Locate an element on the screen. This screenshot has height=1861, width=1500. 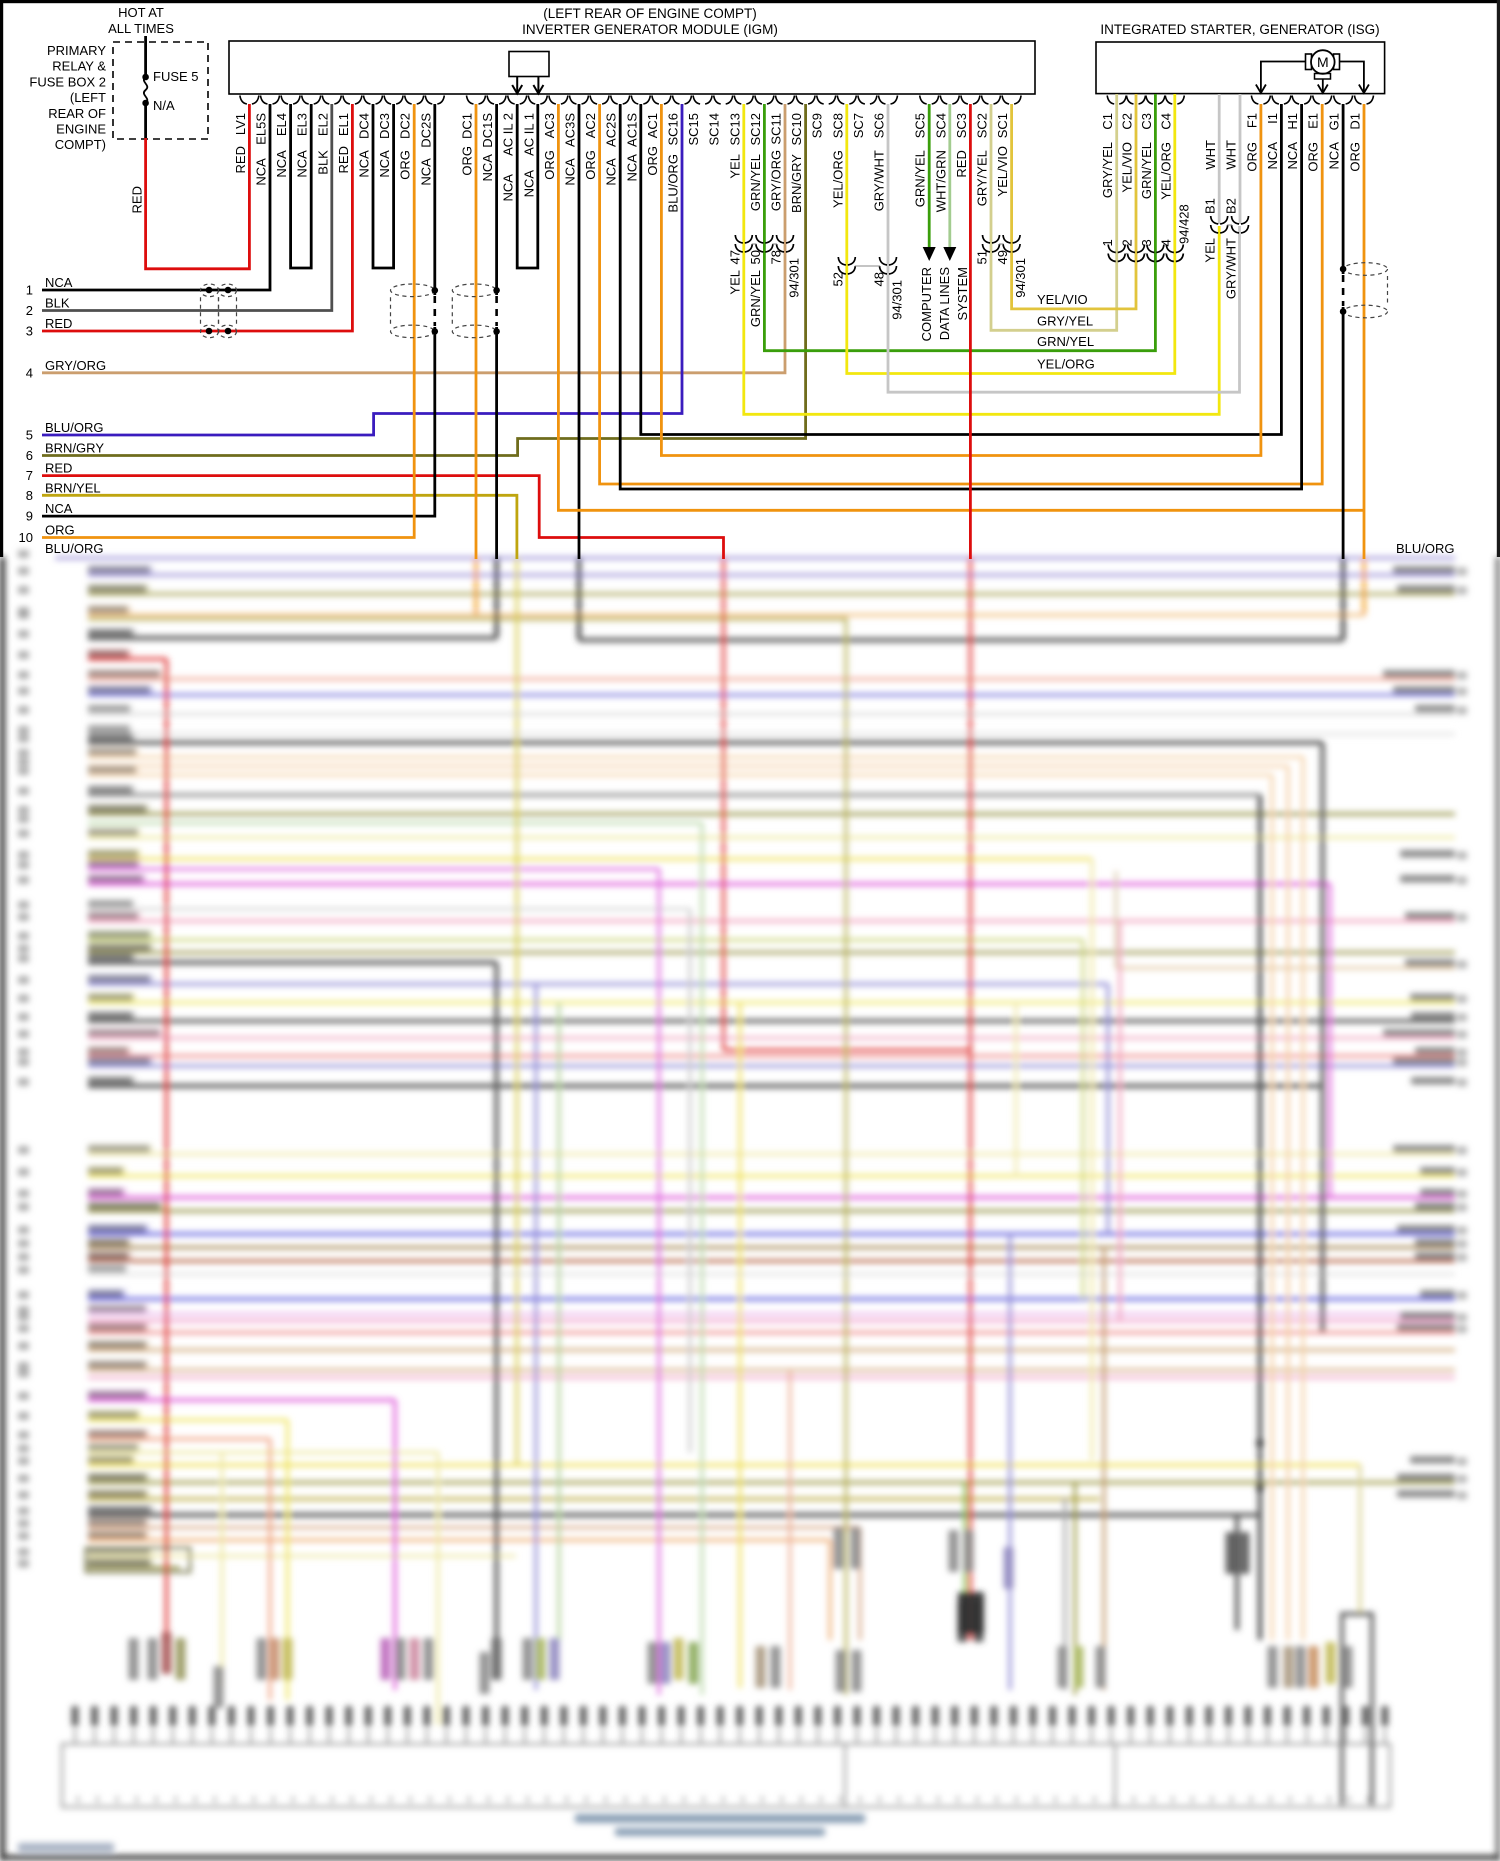
svg-text: EL3 is located at coordinates (302, 124).